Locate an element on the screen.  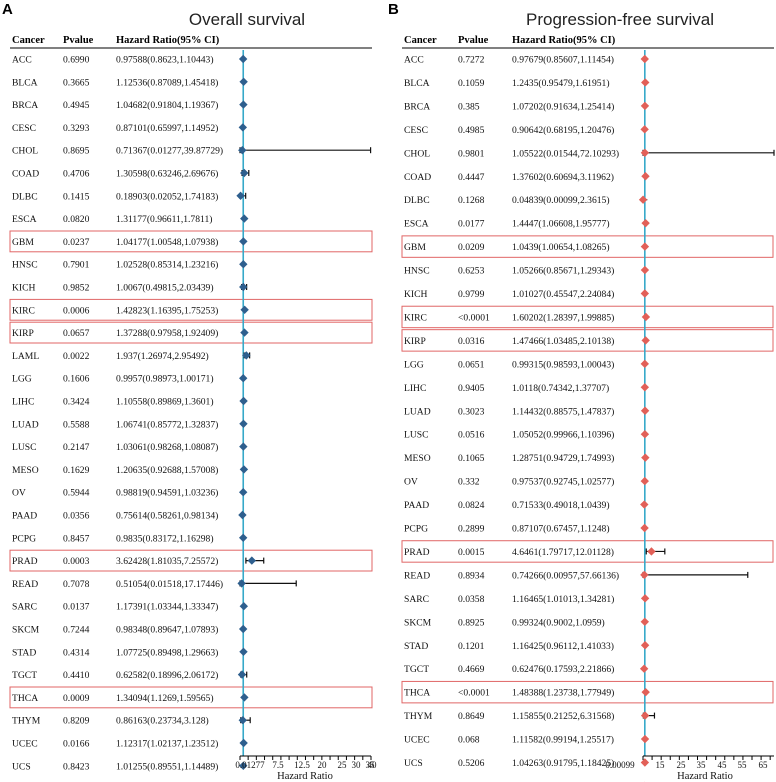
cancer-label: LAML is located at coordinates (25, 356).